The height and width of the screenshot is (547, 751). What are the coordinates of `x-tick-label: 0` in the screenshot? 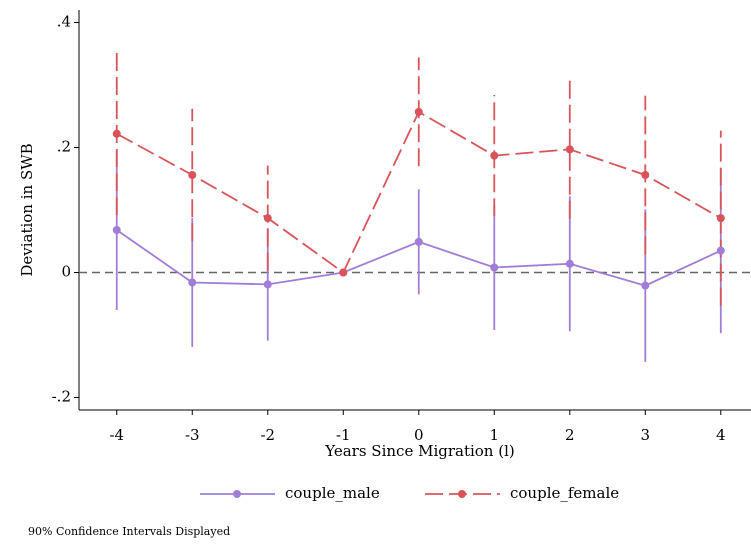 It's located at (419, 435).